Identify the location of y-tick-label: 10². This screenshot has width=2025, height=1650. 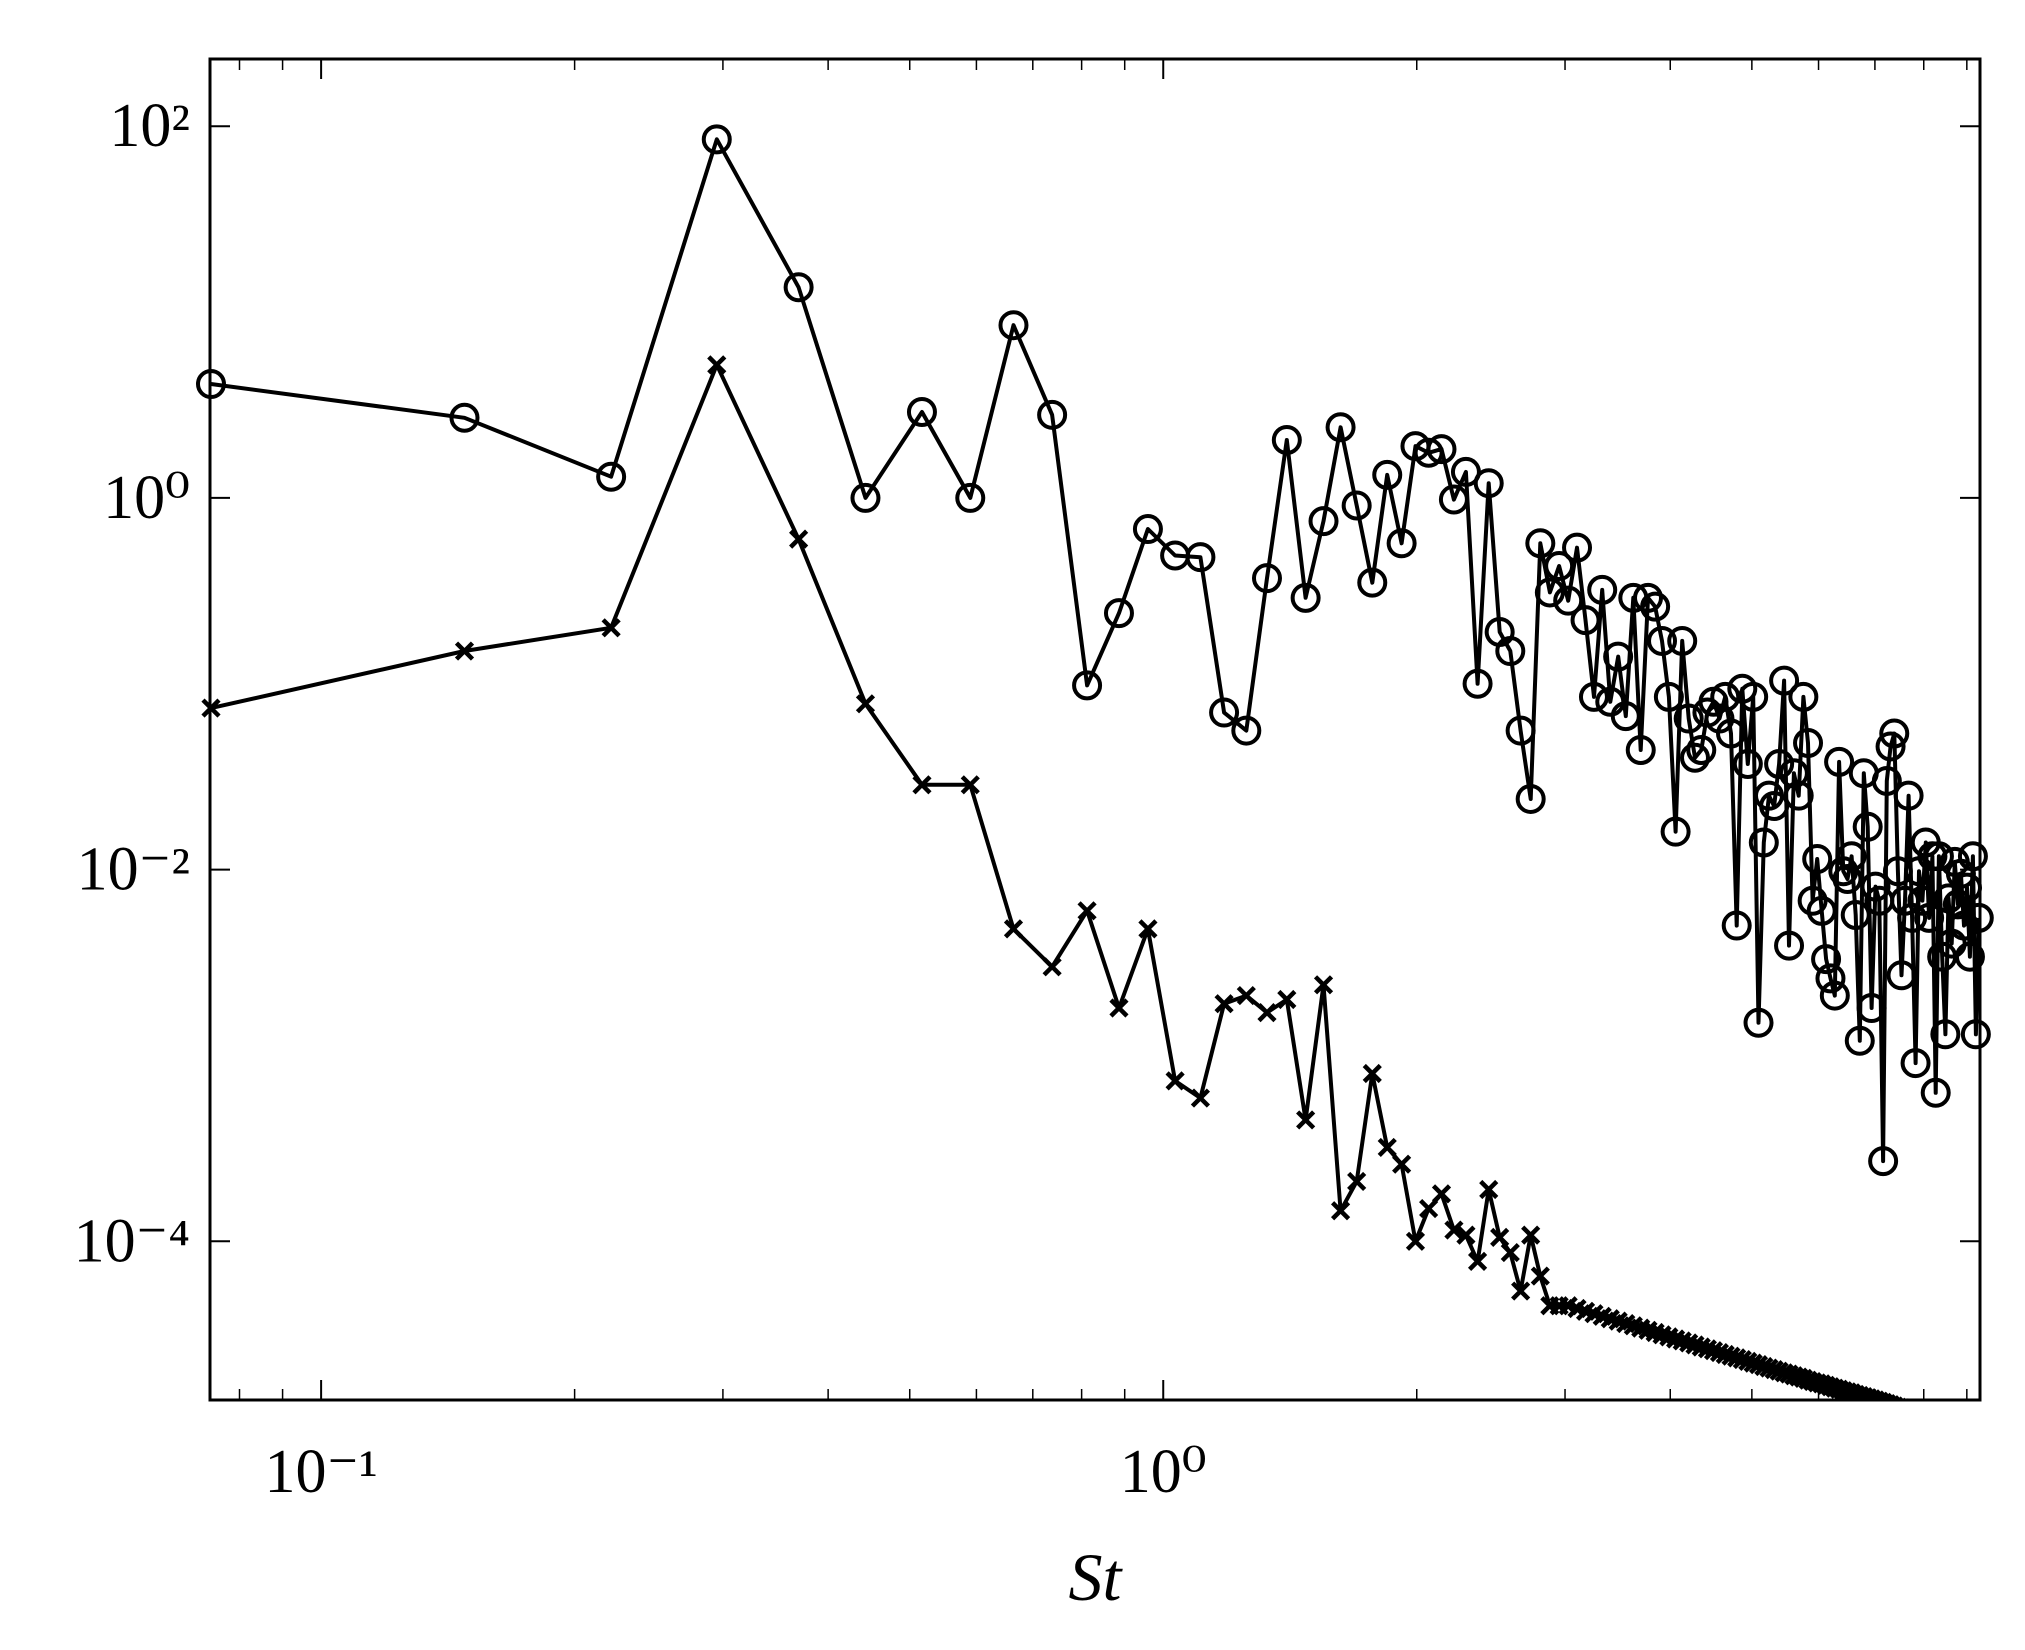
(149, 126).